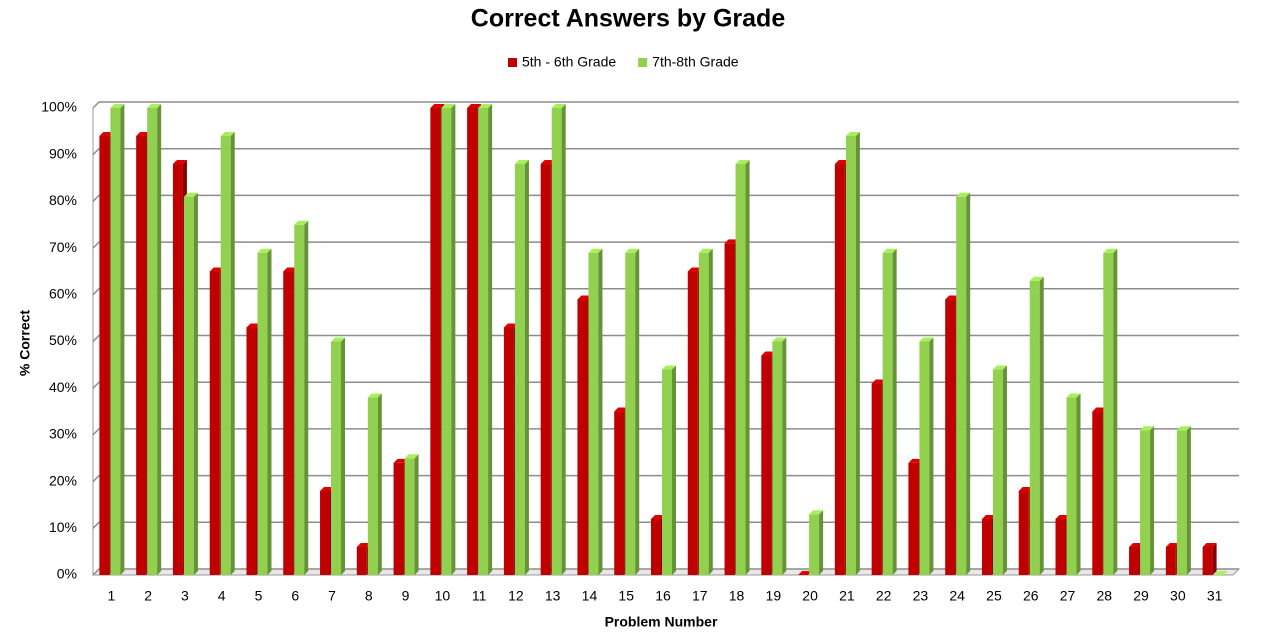 The height and width of the screenshot is (643, 1261). Describe the element at coordinates (921, 596) in the screenshot. I see `x-tick-label: 23` at that location.